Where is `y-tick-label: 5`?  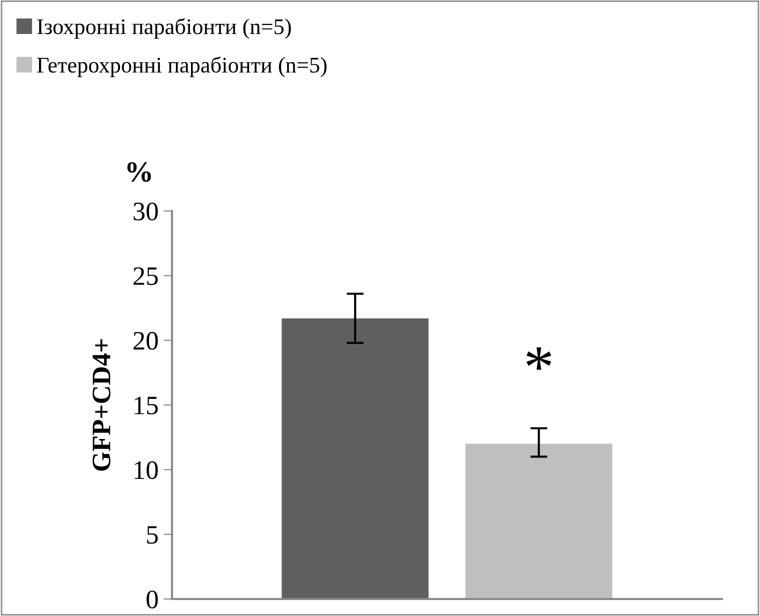
y-tick-label: 5 is located at coordinates (152, 535).